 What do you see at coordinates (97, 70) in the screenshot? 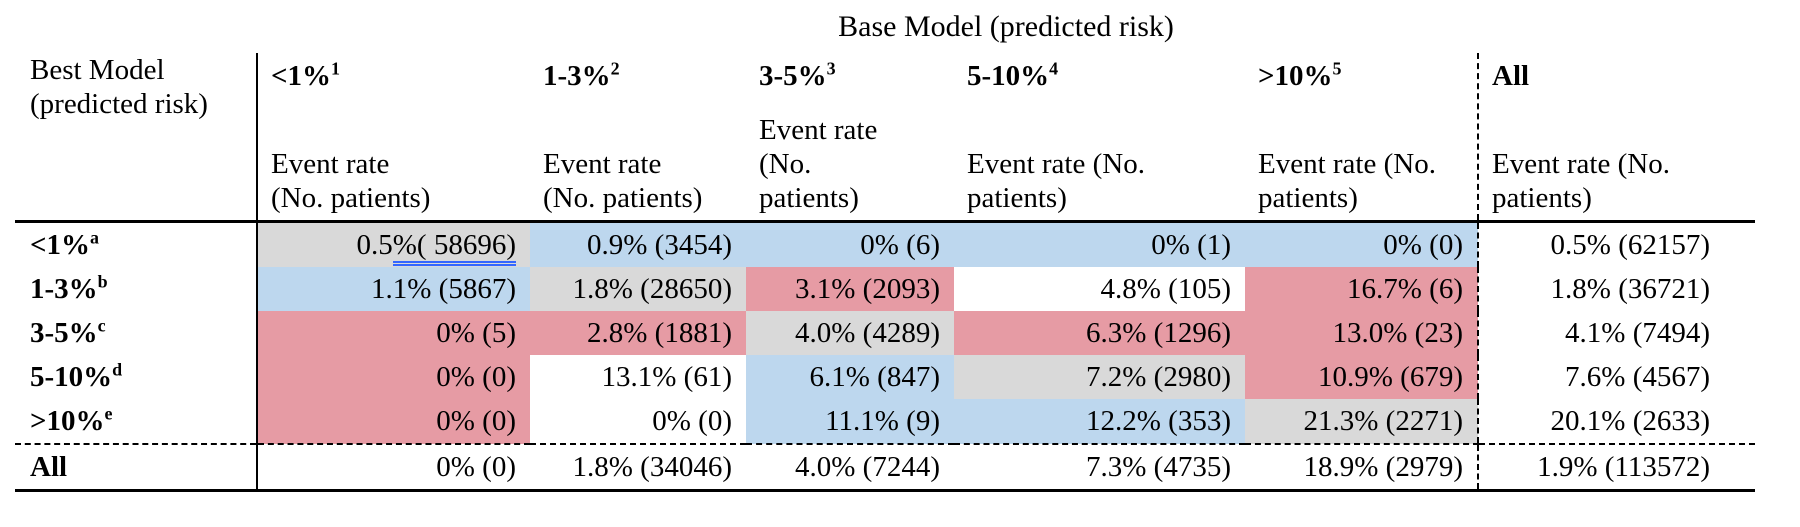
I see `corner-header-line1: Best Model` at bounding box center [97, 70].